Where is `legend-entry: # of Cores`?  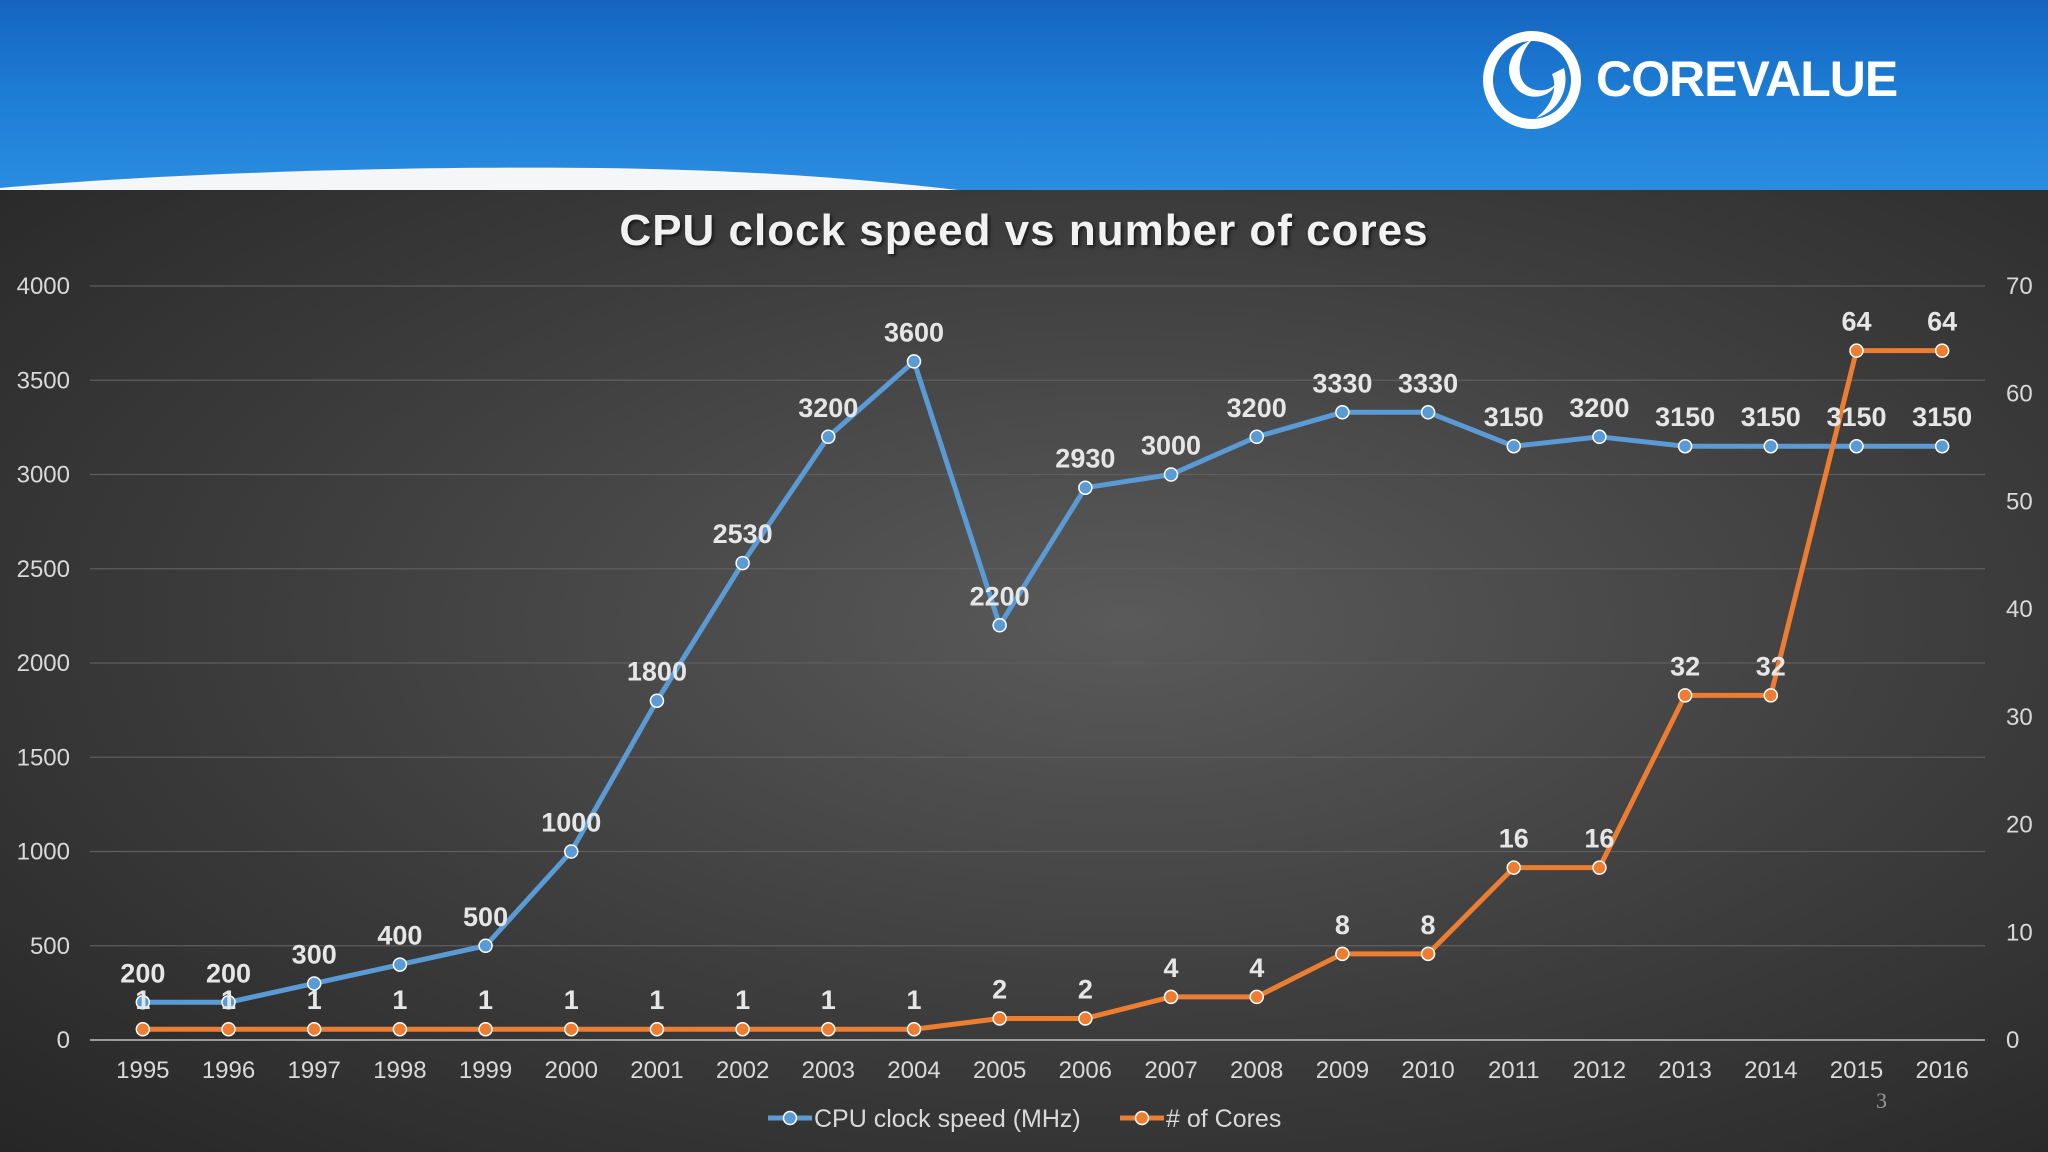
legend-entry: # of Cores is located at coordinates (1200, 1119).